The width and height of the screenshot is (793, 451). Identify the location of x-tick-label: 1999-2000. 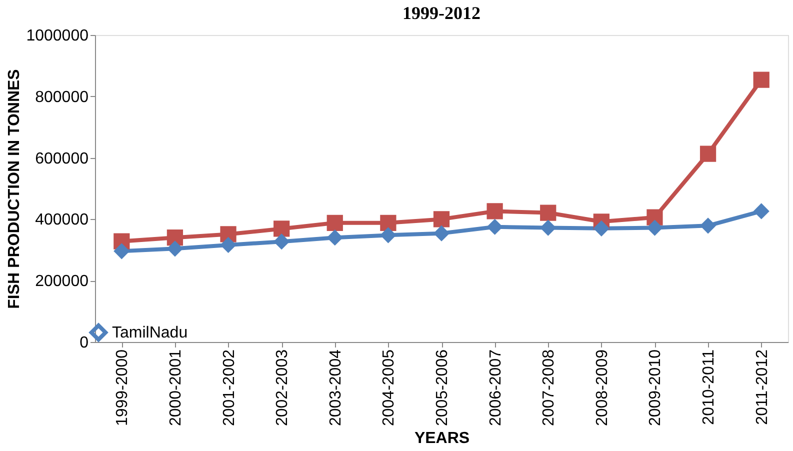
(123, 387).